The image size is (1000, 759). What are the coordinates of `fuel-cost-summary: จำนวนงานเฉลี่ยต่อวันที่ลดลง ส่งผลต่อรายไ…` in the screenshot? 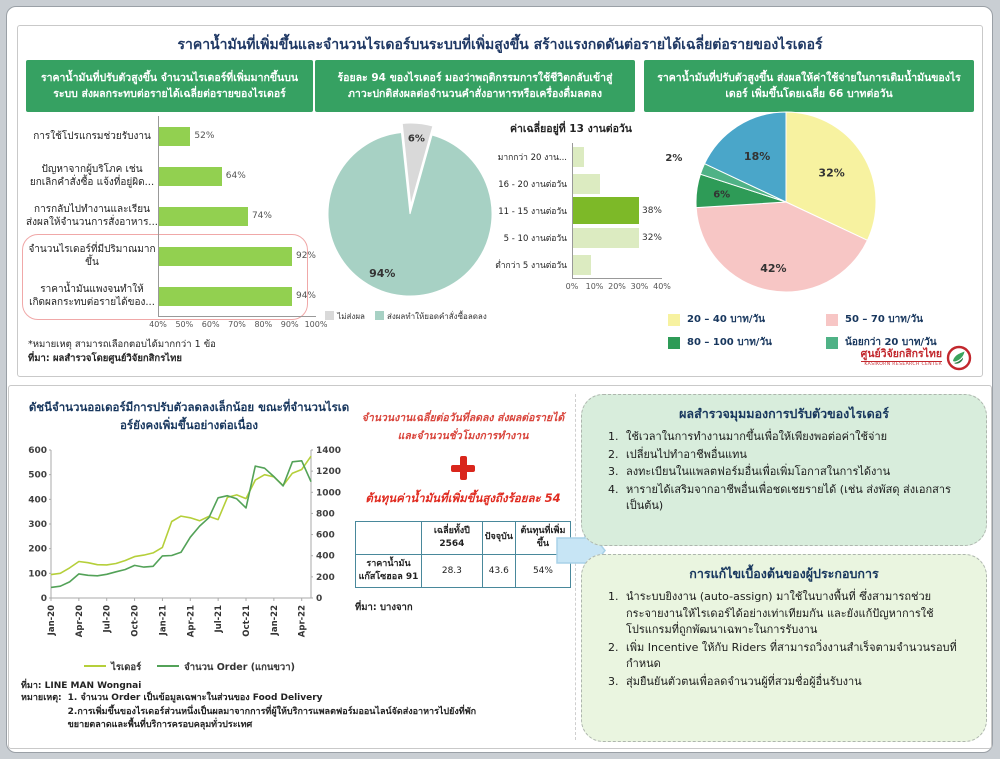 It's located at (463, 512).